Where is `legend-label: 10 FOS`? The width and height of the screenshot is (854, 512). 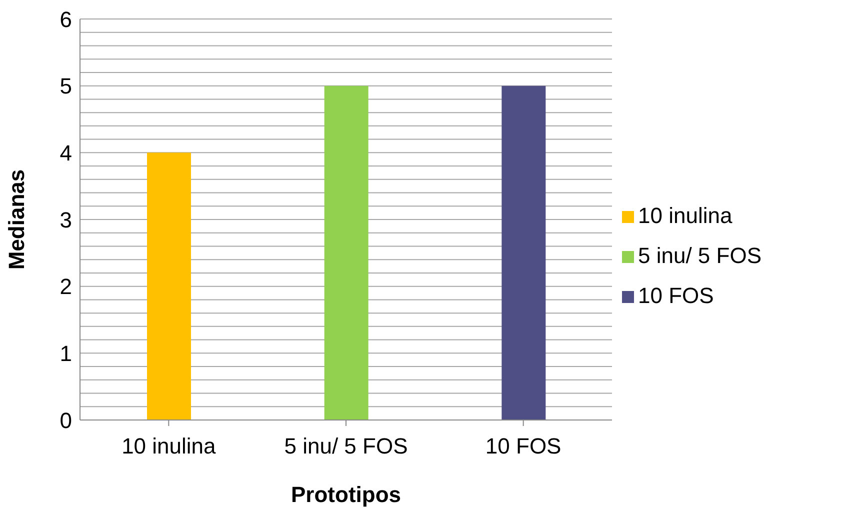 legend-label: 10 FOS is located at coordinates (676, 295).